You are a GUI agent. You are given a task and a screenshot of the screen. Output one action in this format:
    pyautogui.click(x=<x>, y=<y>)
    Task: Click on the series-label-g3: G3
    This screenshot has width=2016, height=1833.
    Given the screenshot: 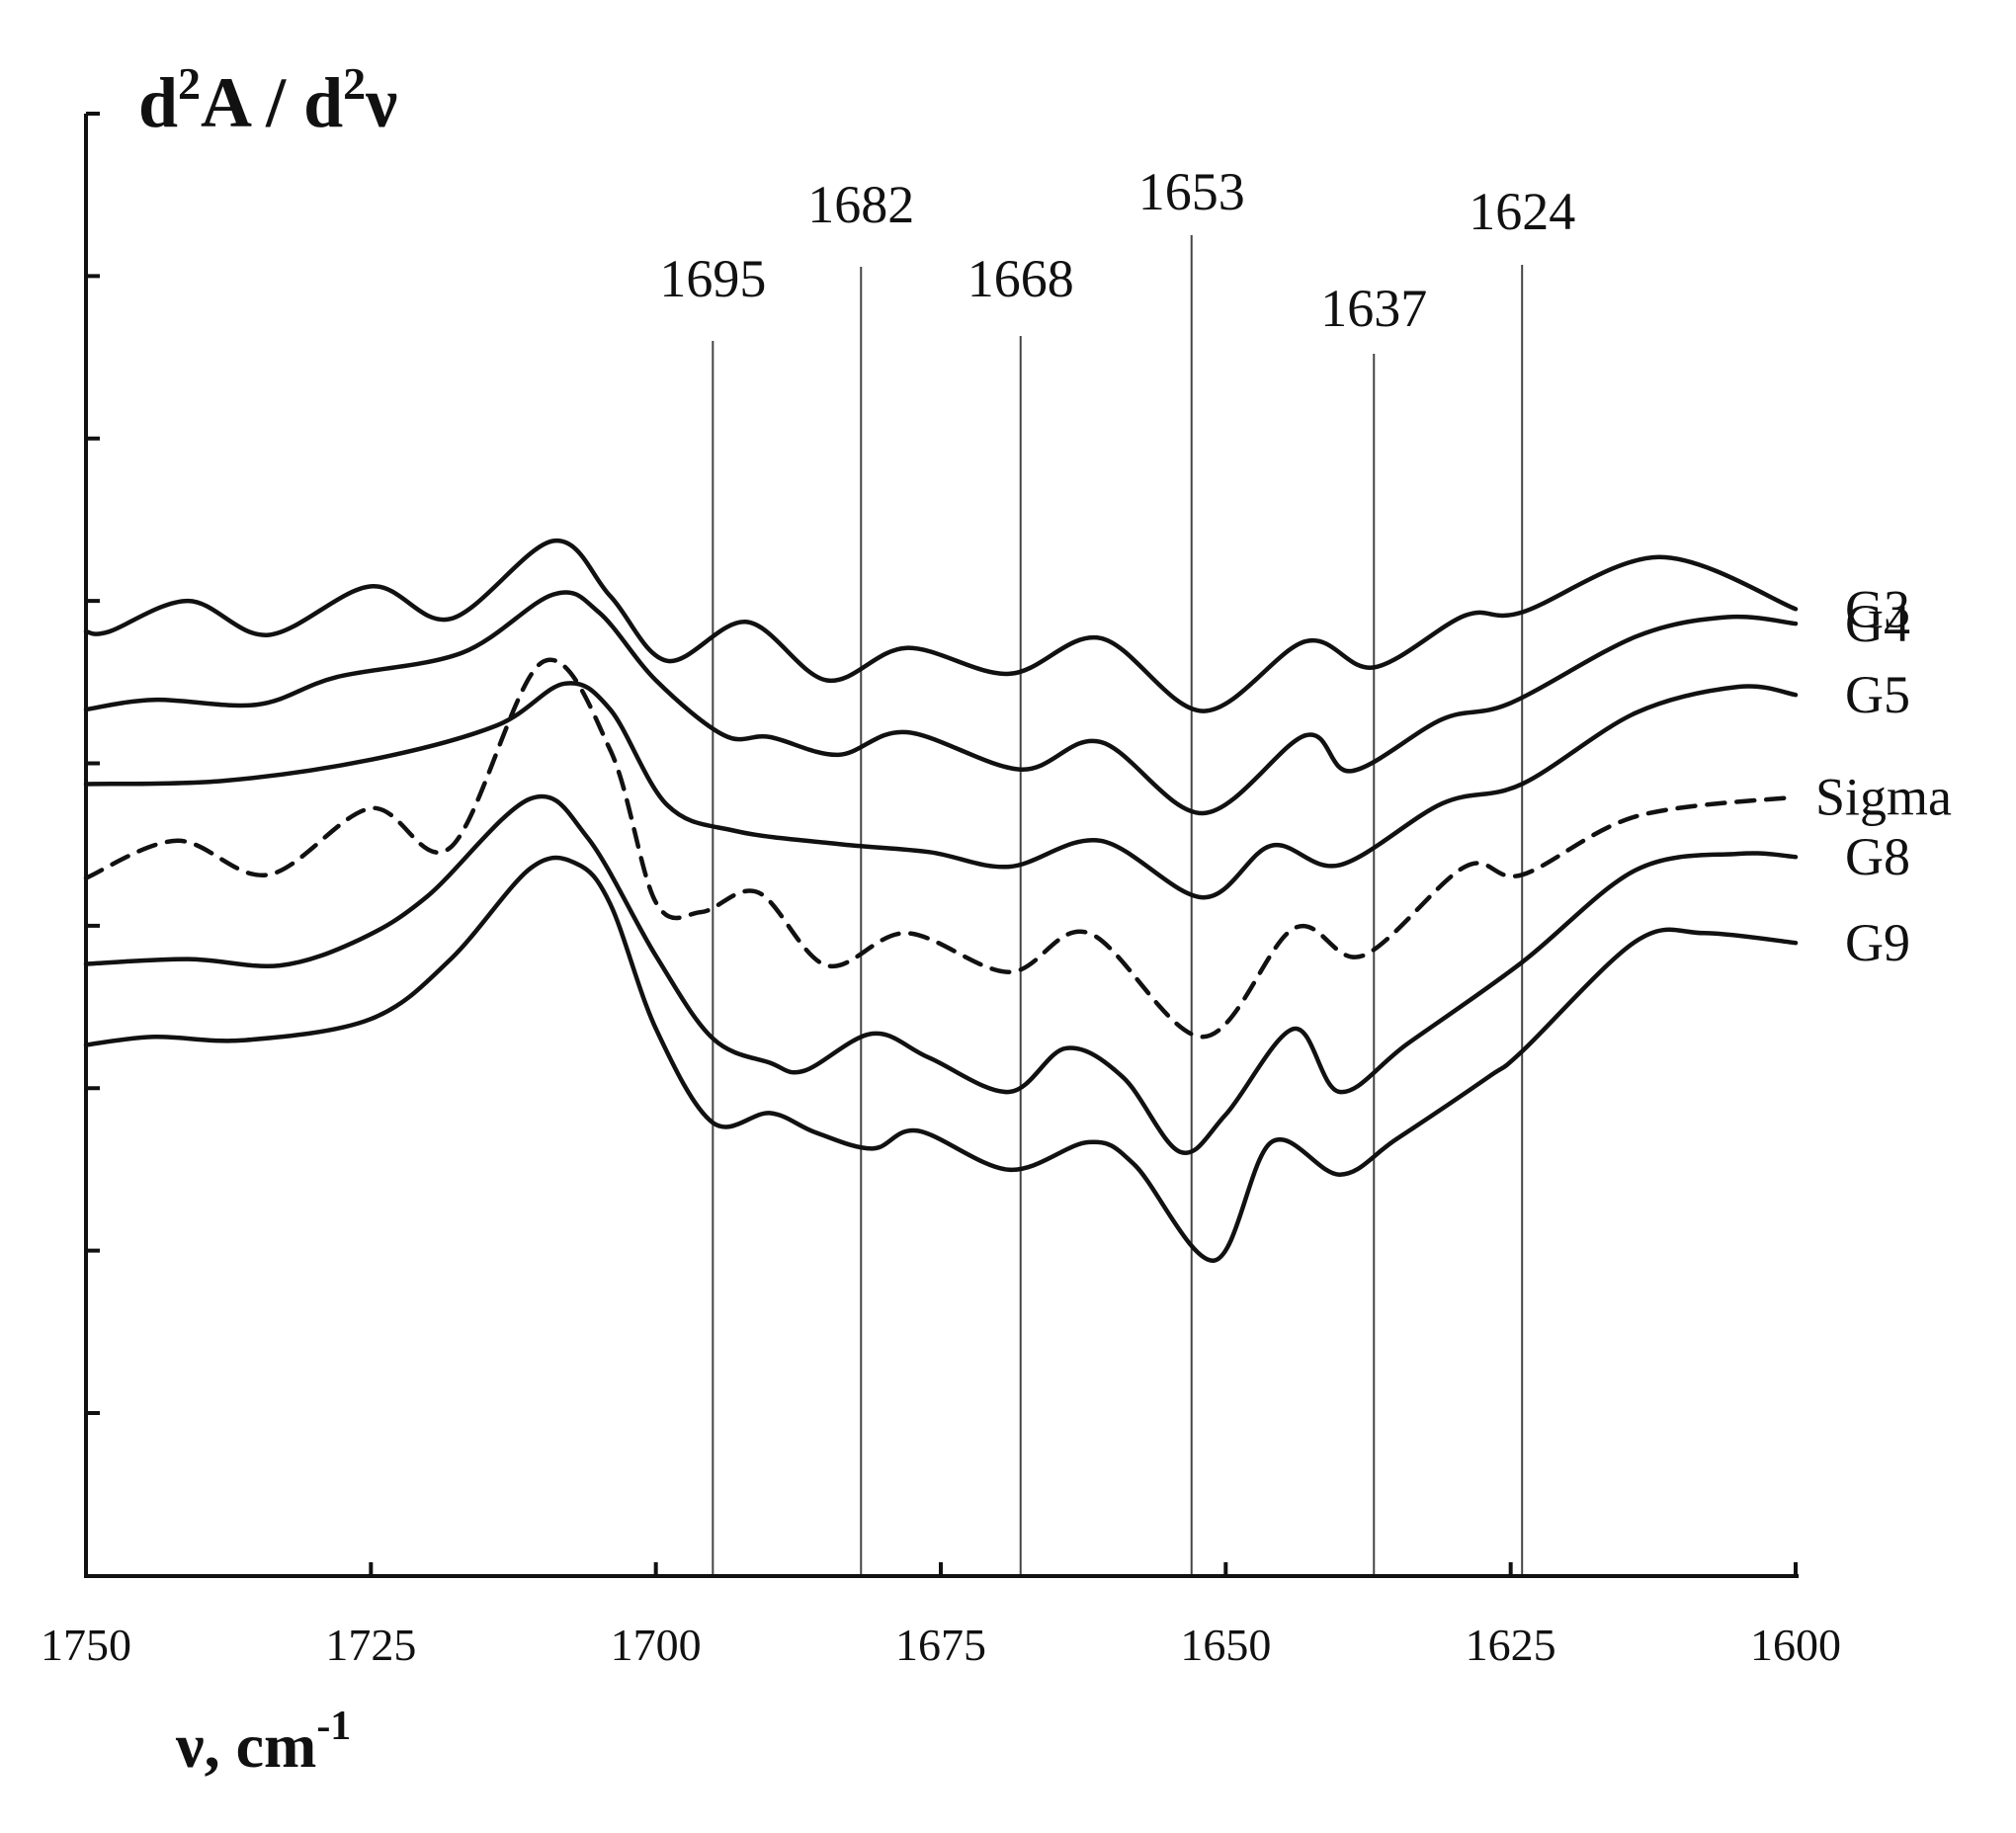 What is the action you would take?
    pyautogui.click(x=1877, y=608)
    